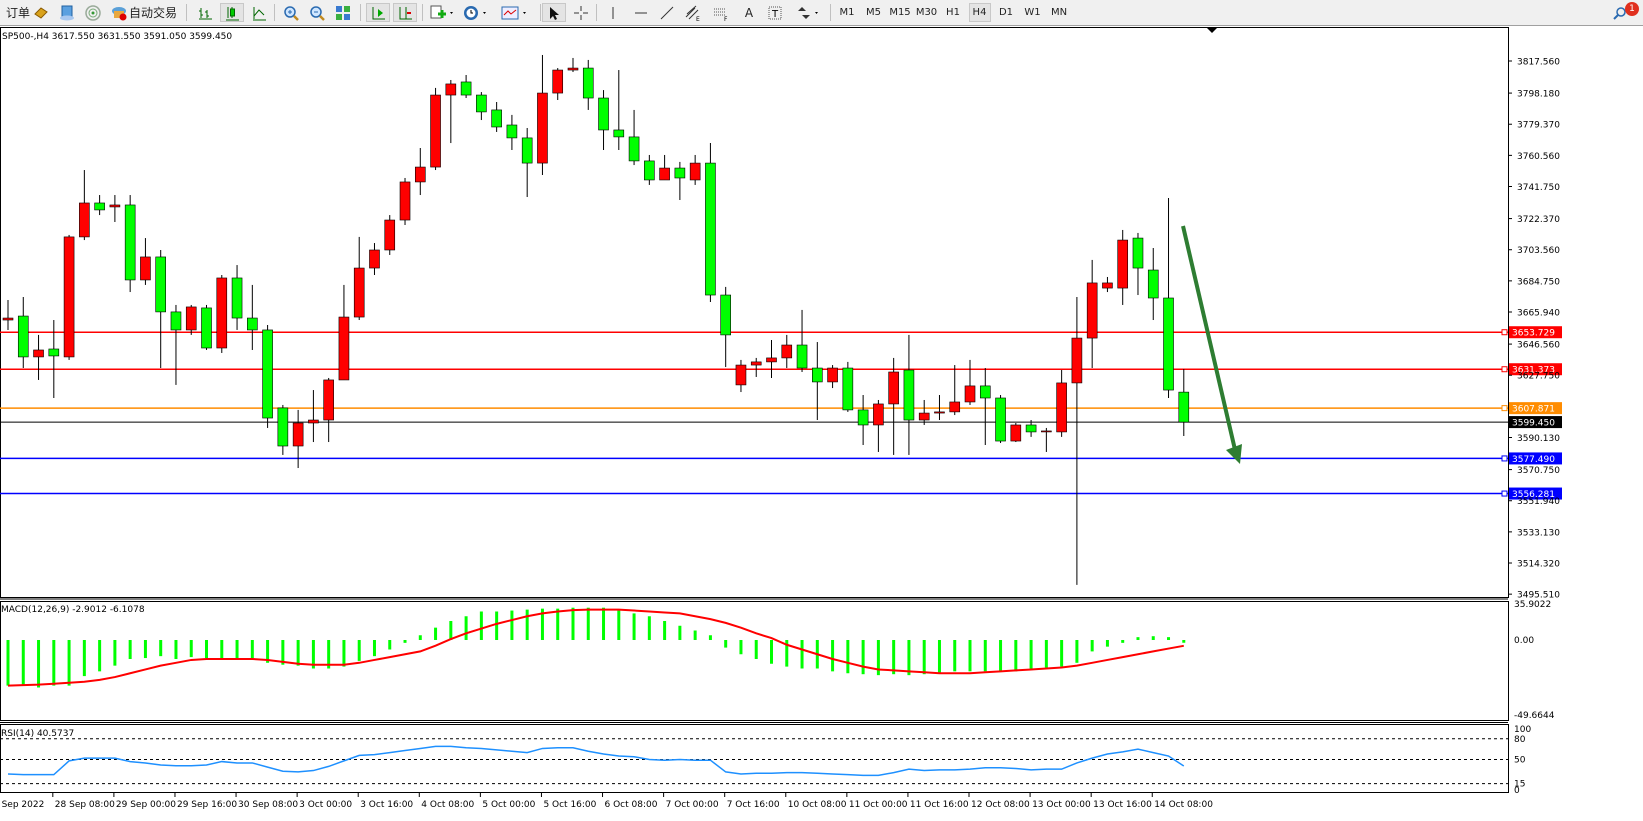 The width and height of the screenshot is (1643, 821). Describe the element at coordinates (405, 12) in the screenshot. I see `chart-shift-icon` at that location.